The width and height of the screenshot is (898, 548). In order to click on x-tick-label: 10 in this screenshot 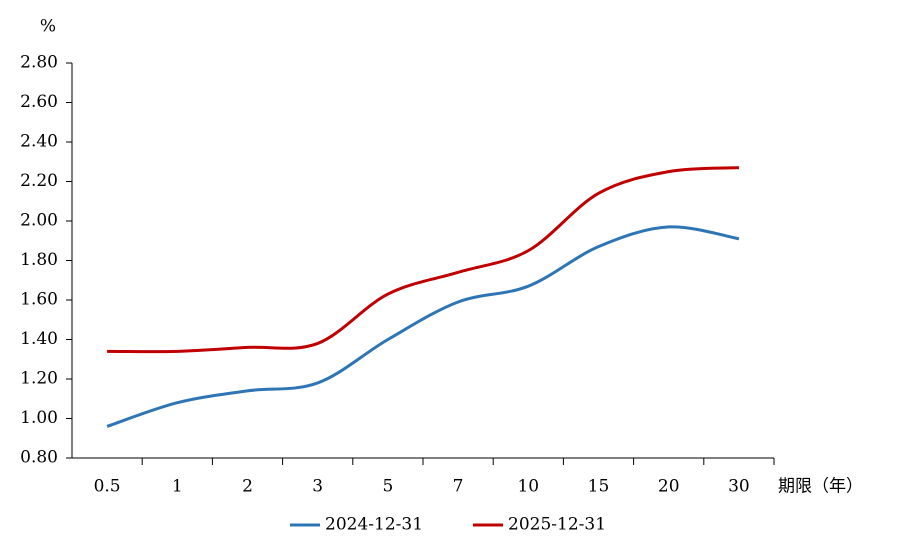, I will do `click(528, 487)`.